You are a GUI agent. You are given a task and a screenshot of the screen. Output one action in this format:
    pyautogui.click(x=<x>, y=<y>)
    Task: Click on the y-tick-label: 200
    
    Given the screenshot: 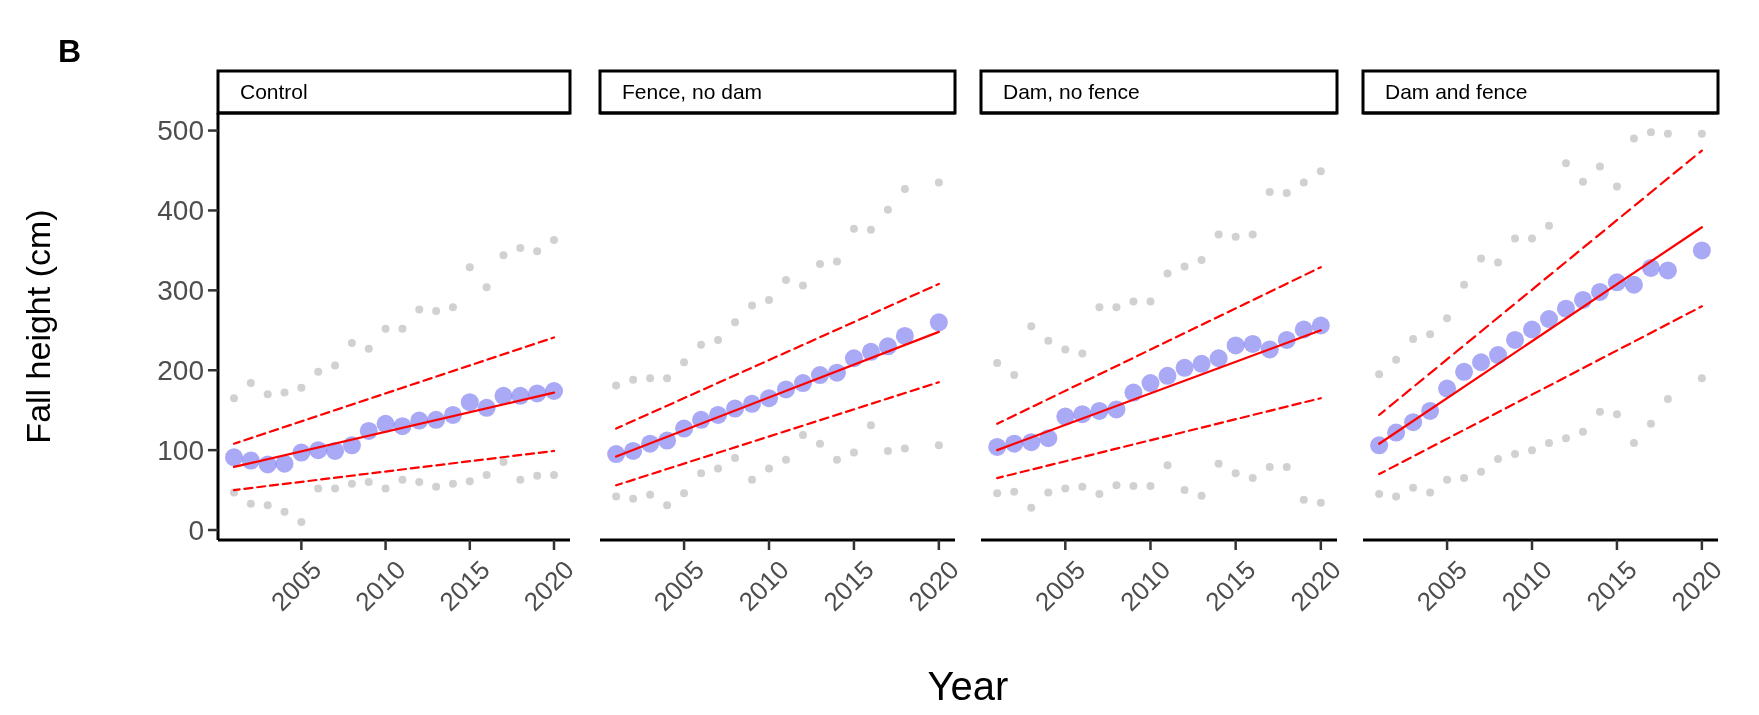 What is the action you would take?
    pyautogui.click(x=180, y=370)
    